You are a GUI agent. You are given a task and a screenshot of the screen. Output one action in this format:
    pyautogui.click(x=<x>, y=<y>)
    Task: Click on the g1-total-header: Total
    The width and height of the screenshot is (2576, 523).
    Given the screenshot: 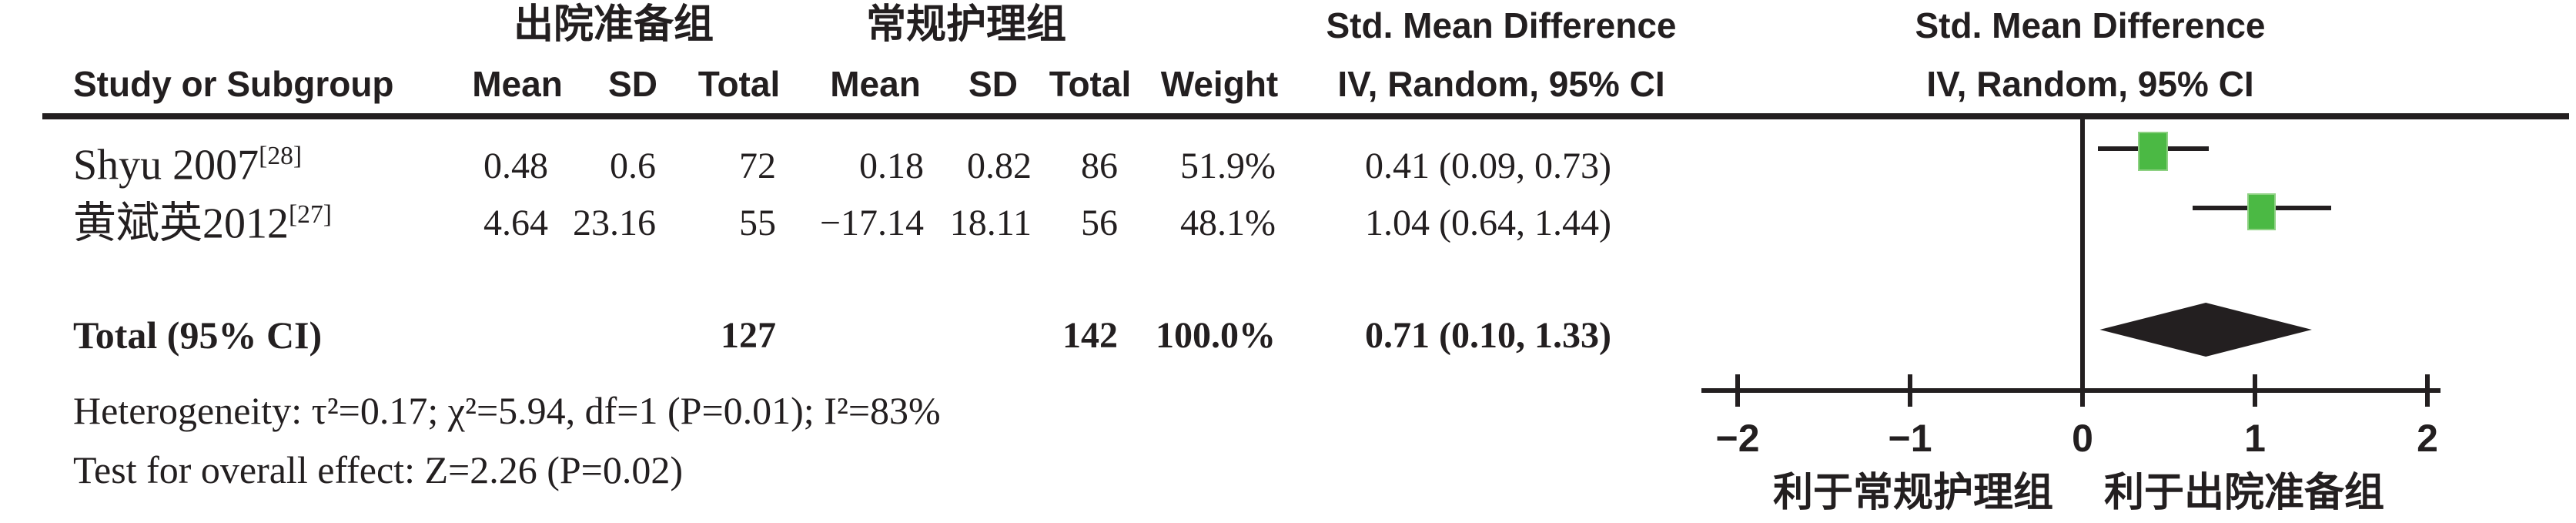 What is the action you would take?
    pyautogui.click(x=740, y=84)
    